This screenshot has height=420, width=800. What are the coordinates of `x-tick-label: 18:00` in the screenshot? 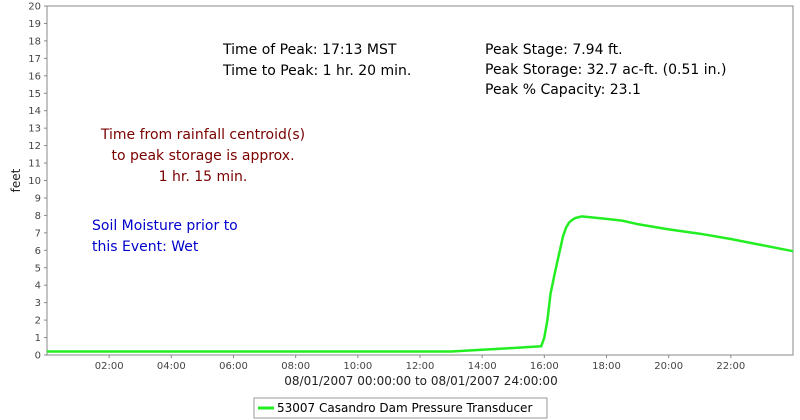 It's located at (606, 366).